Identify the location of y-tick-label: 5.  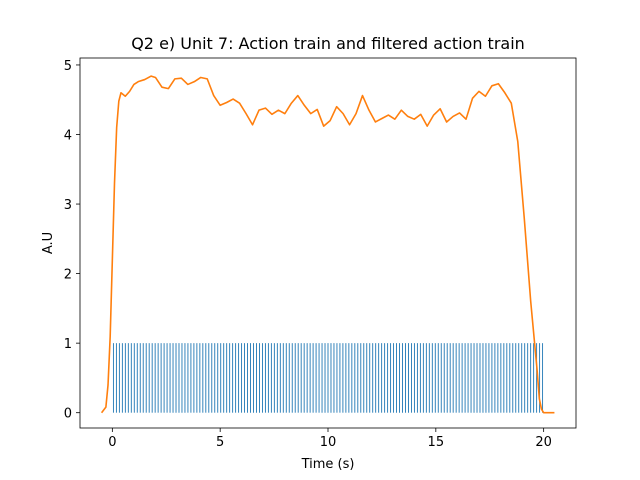
(68, 66).